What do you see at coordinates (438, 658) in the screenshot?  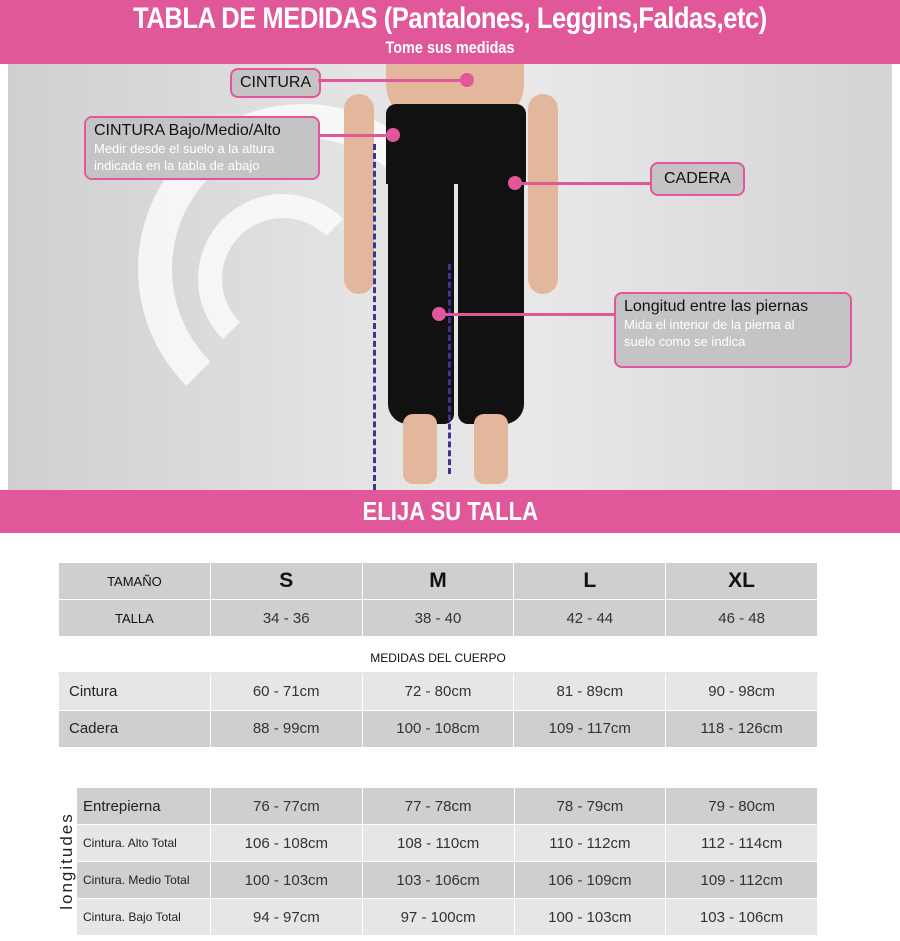 I see `body-measures-title: MEDIDAS DEL CUERPO` at bounding box center [438, 658].